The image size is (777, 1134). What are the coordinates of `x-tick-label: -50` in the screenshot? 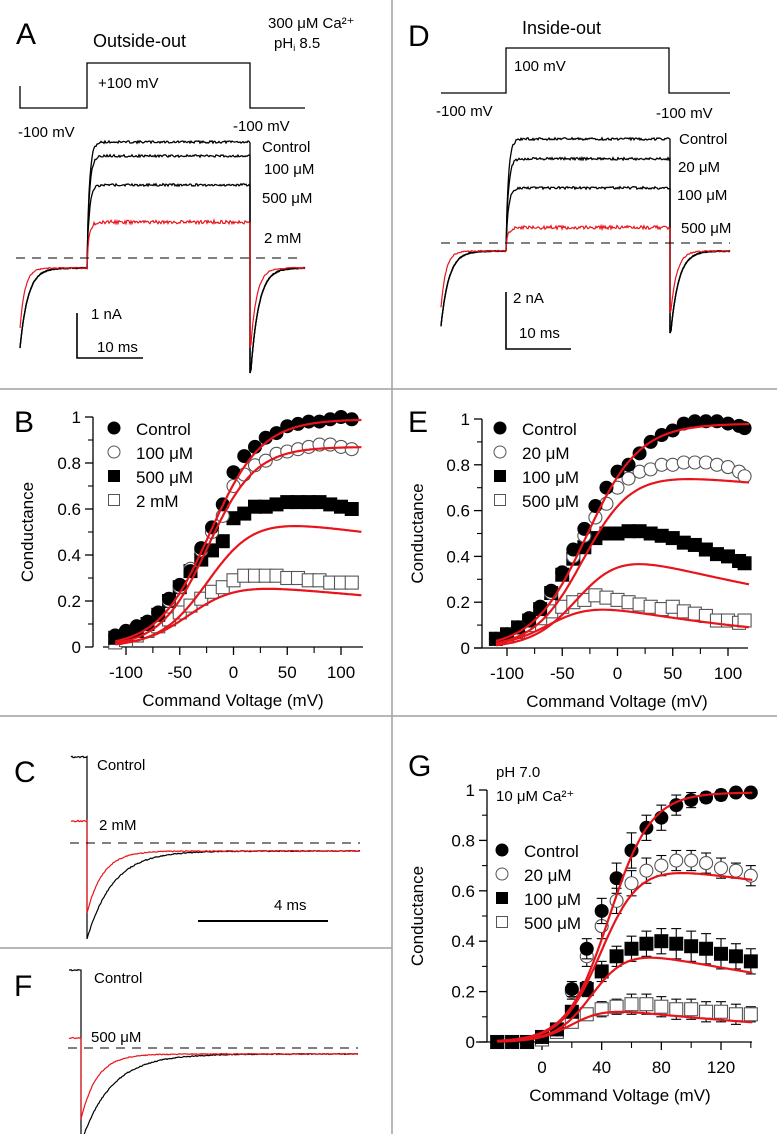 It's located at (562, 673).